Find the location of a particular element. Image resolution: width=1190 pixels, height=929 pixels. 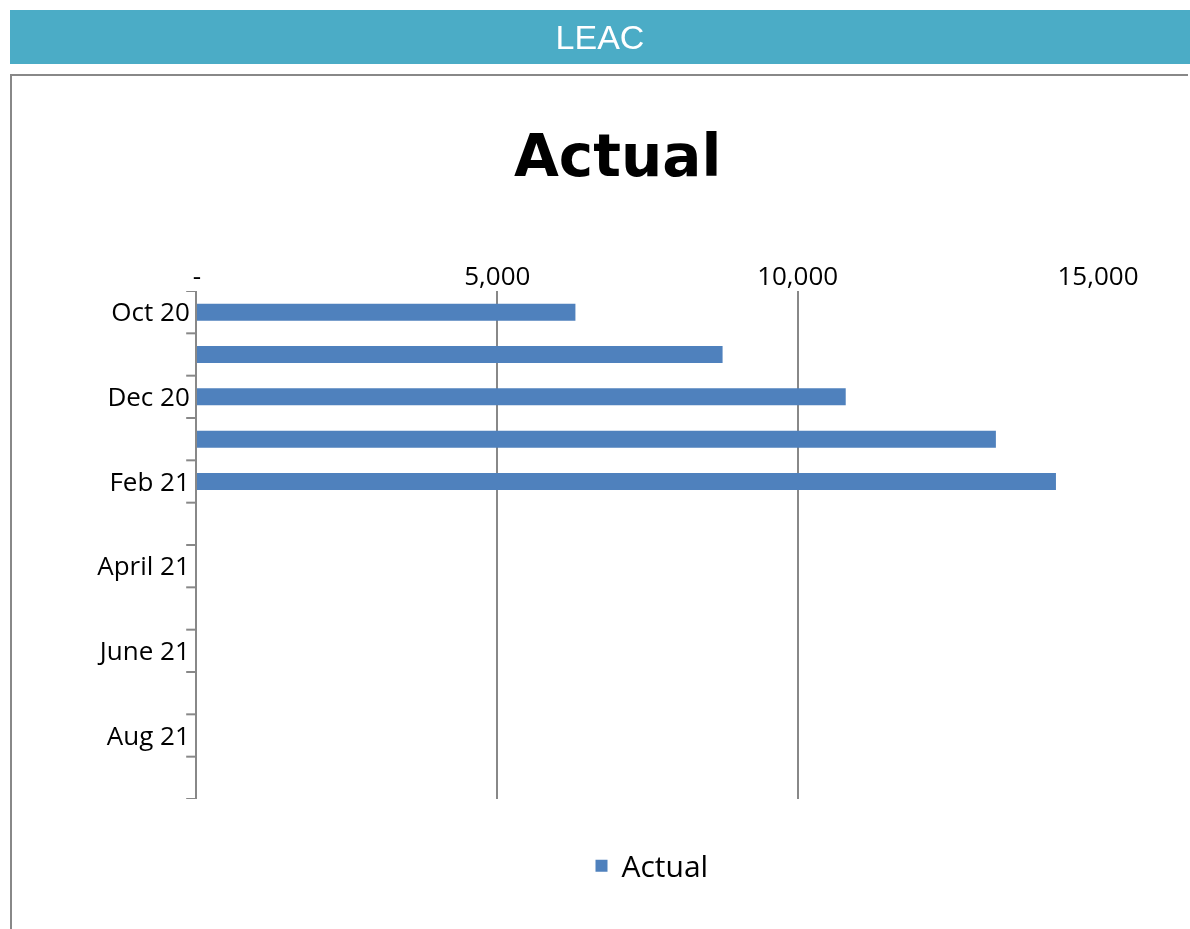

chart-subtitle: LEAC is located at coordinates (600, 37).